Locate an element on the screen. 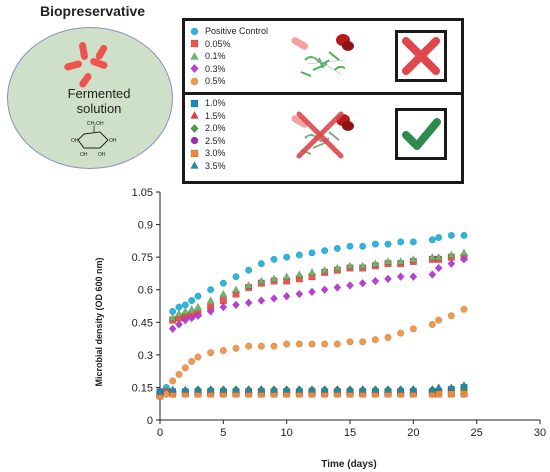 This screenshot has height=472, width=550. bacteria-cluster-icon is located at coordinates (86, 64).